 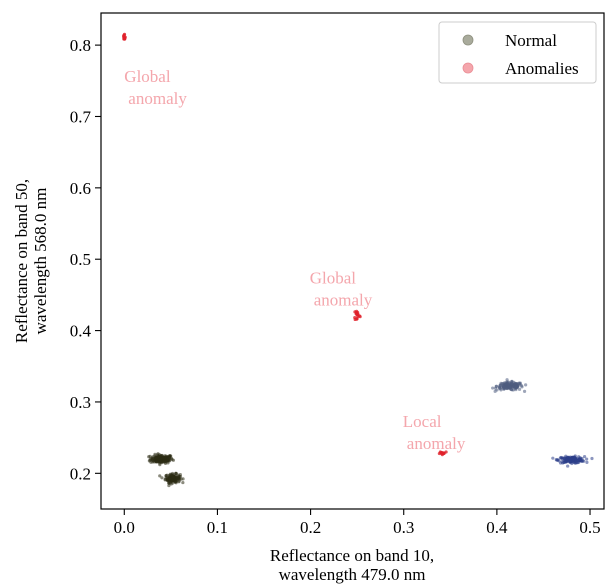 What do you see at coordinates (403, 527) in the screenshot?
I see `x-tick-label: 0.3` at bounding box center [403, 527].